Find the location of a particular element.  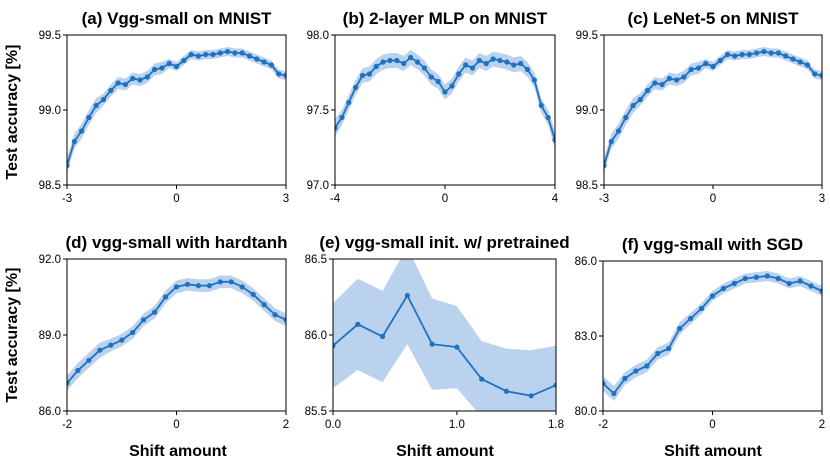

series-line is located at coordinates (444, 345).